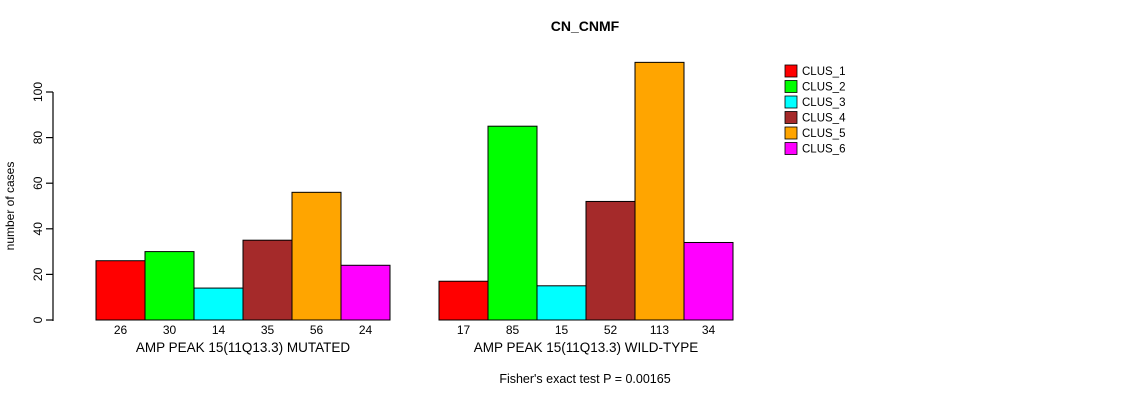  Describe the element at coordinates (10, 206) in the screenshot. I see `y-axis-title: number of cases` at that location.